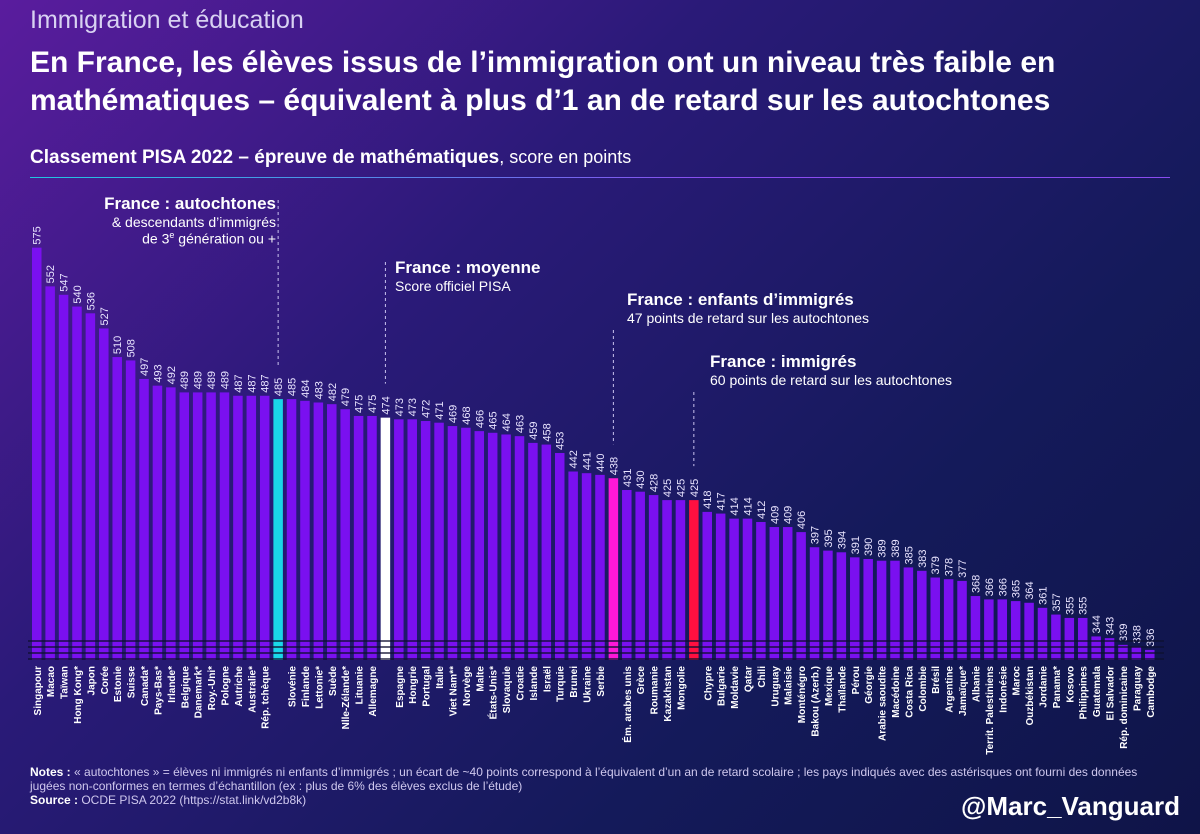  I want to click on value-label-18: 485, so click(279, 387).